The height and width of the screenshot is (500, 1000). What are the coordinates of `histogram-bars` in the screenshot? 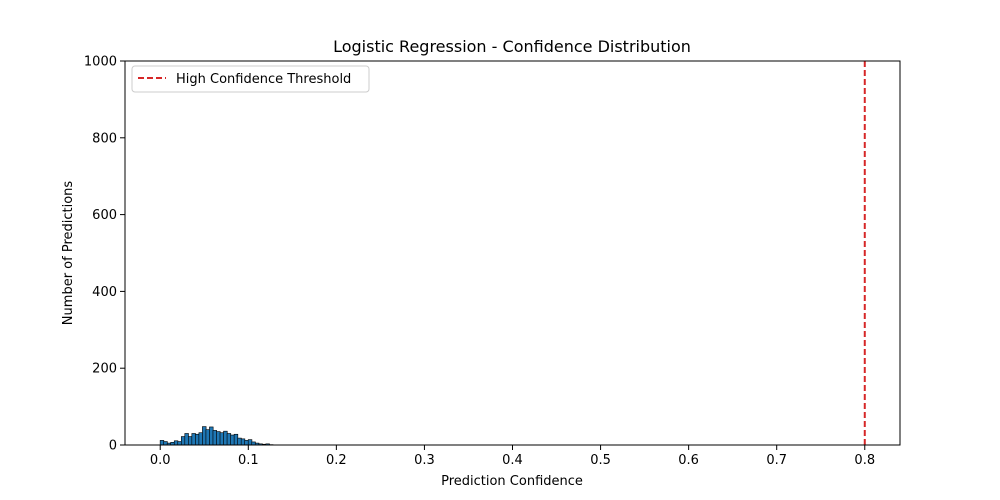 It's located at (216, 436).